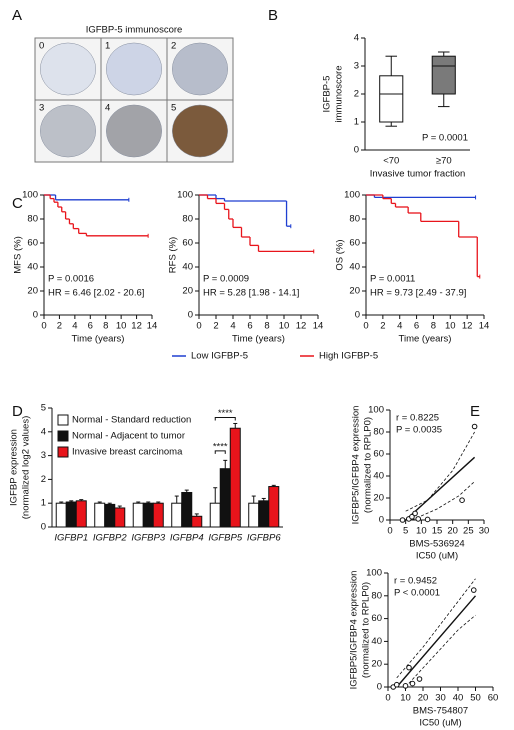 The height and width of the screenshot is (730, 514). Describe the element at coordinates (225, 413) in the screenshot. I see `annotation: ****` at that location.